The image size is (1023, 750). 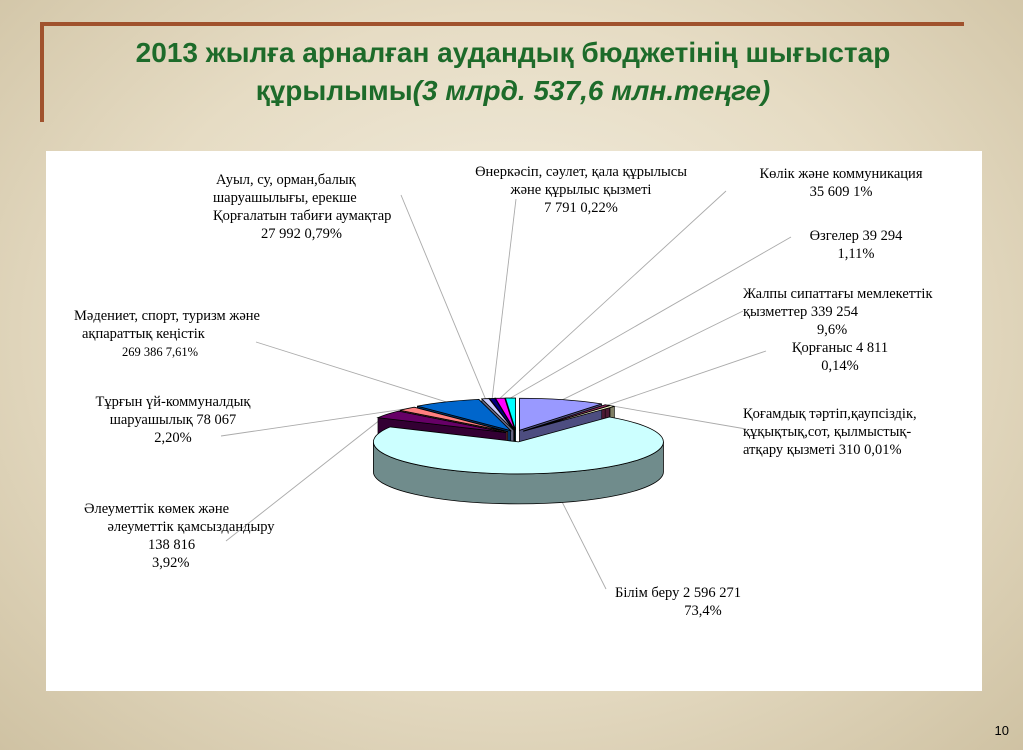 What do you see at coordinates (581, 208) in the screenshot?
I see `label-onerkasip-line3: 7 791 0,22%` at bounding box center [581, 208].